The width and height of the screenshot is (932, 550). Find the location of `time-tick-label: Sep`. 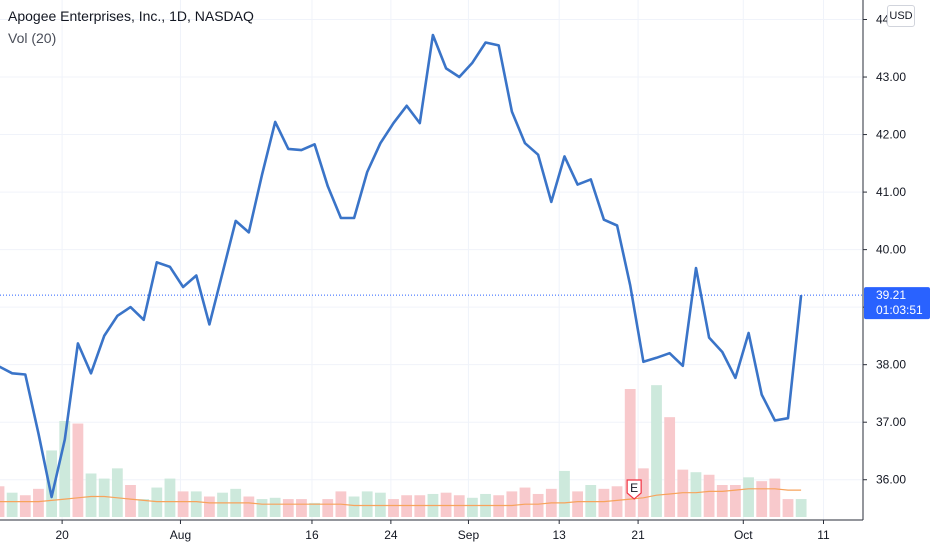

time-tick-label: Sep is located at coordinates (469, 535).